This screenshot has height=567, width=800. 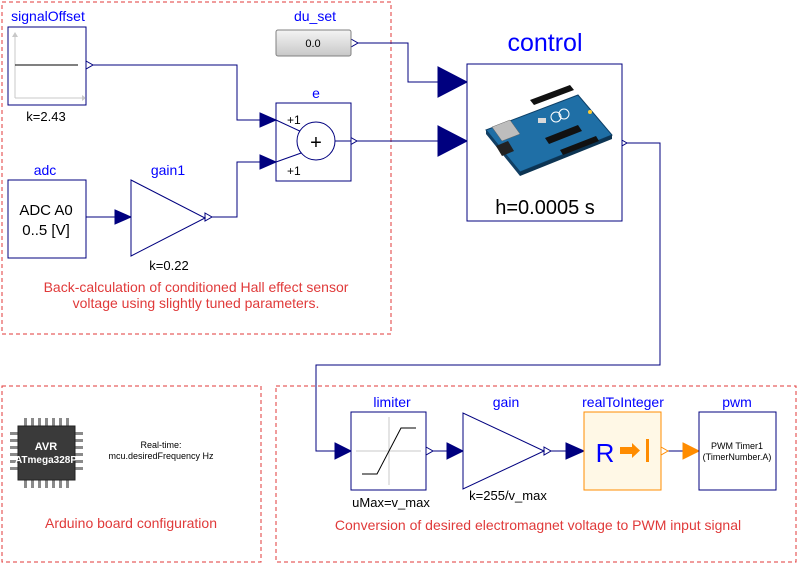 What do you see at coordinates (545, 208) in the screenshot?
I see `control-param: h=0.0005 s` at bounding box center [545, 208].